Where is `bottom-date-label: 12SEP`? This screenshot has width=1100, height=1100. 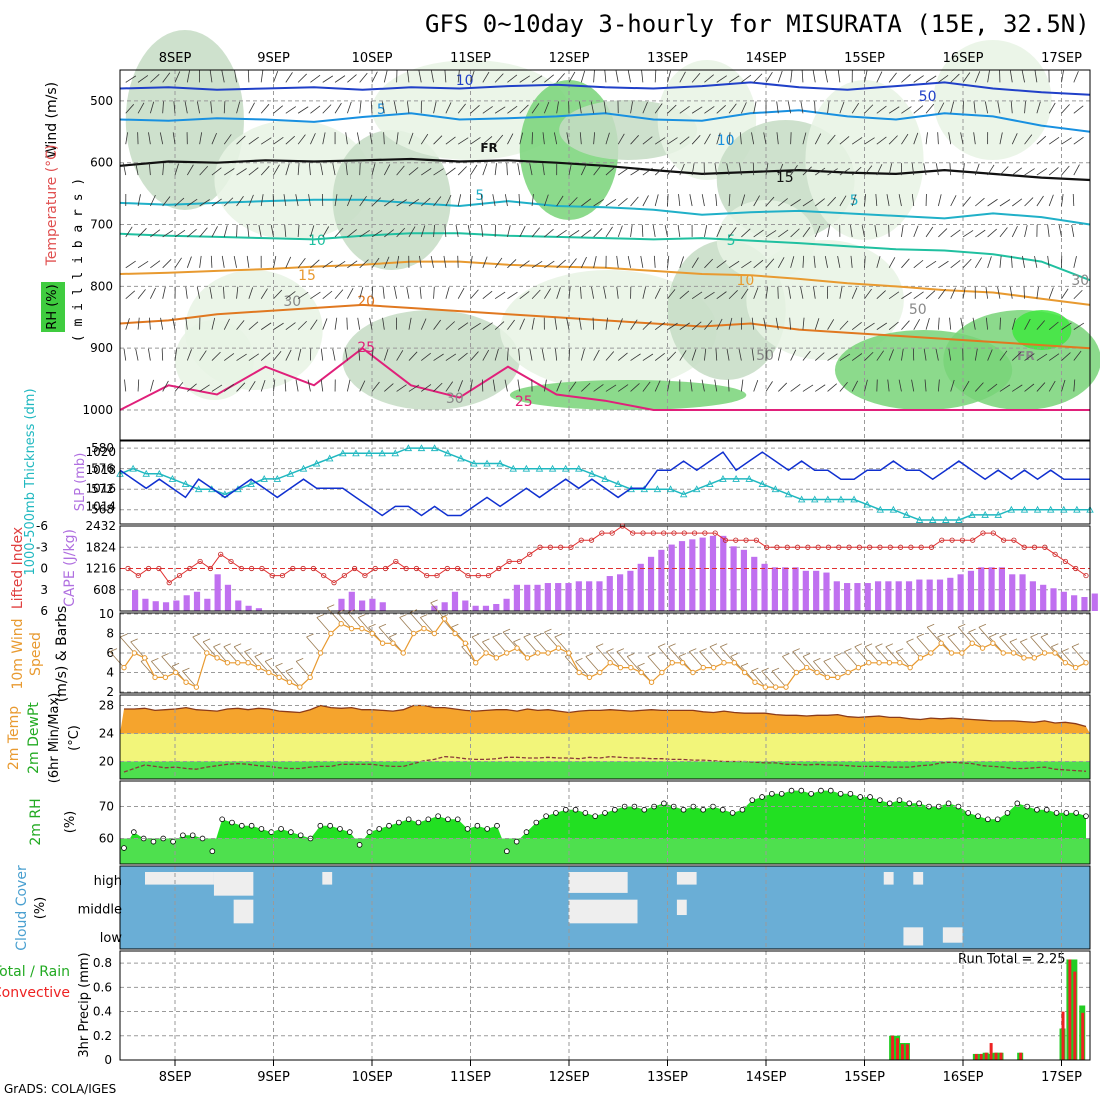
bottom-date-label: 12SEP is located at coordinates (569, 1077).